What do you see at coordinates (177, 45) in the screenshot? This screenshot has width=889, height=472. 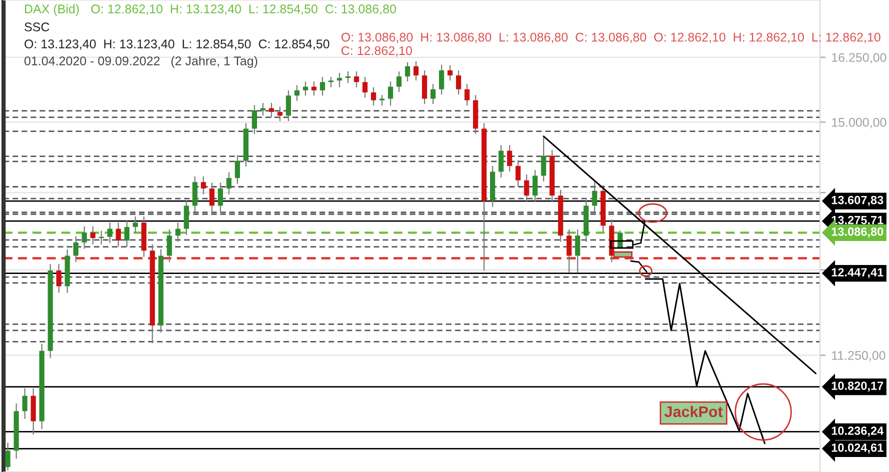 I see `annotation: O: 13.123,40 H: 13.123,40 L: 12.854,50 C: 12.854,50` at bounding box center [177, 45].